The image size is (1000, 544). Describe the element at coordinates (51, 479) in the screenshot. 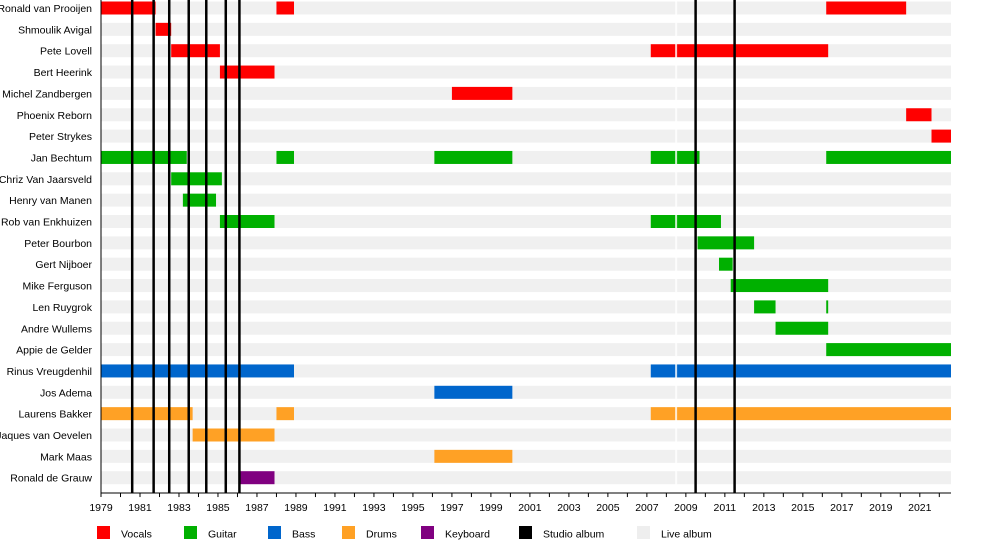

I see `member-label: Ronald de Grauw` at that location.